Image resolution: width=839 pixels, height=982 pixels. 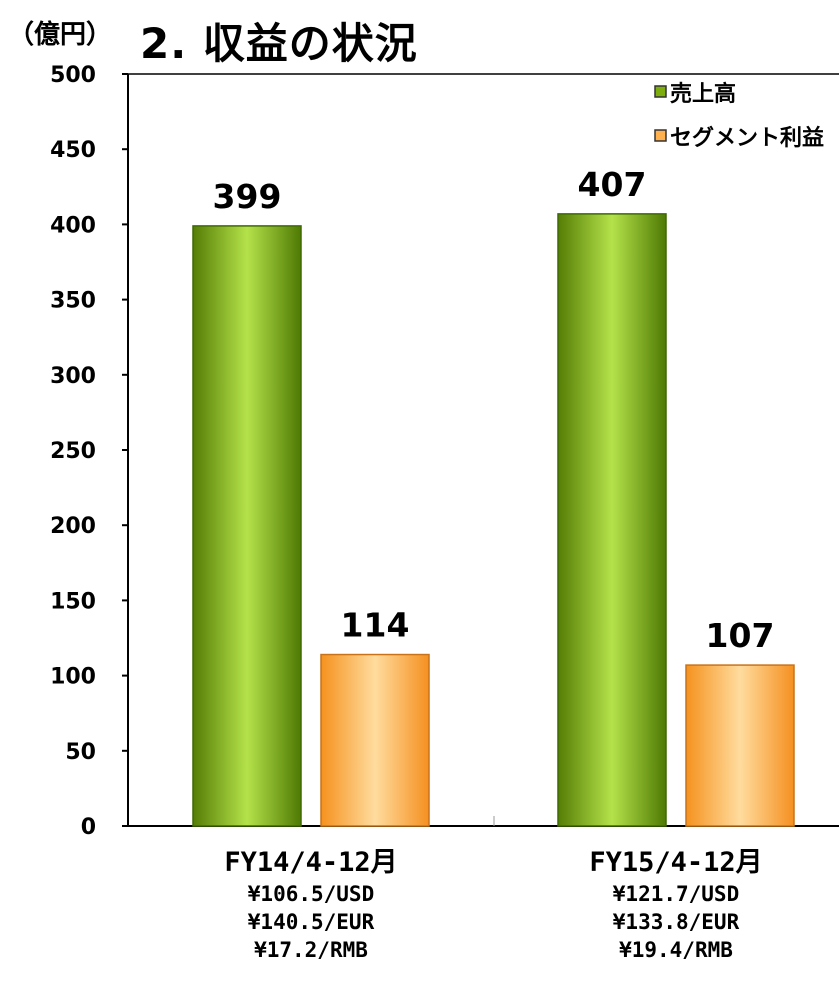 What do you see at coordinates (676, 862) in the screenshot?
I see `x-category-label: FY15/4-12月` at bounding box center [676, 862].